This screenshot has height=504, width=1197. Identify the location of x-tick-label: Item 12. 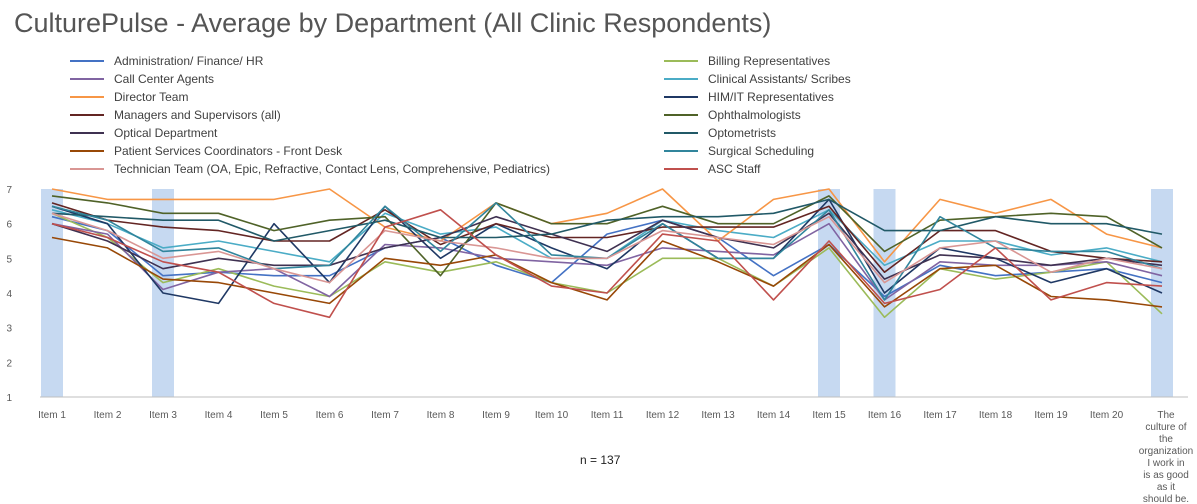
(663, 415).